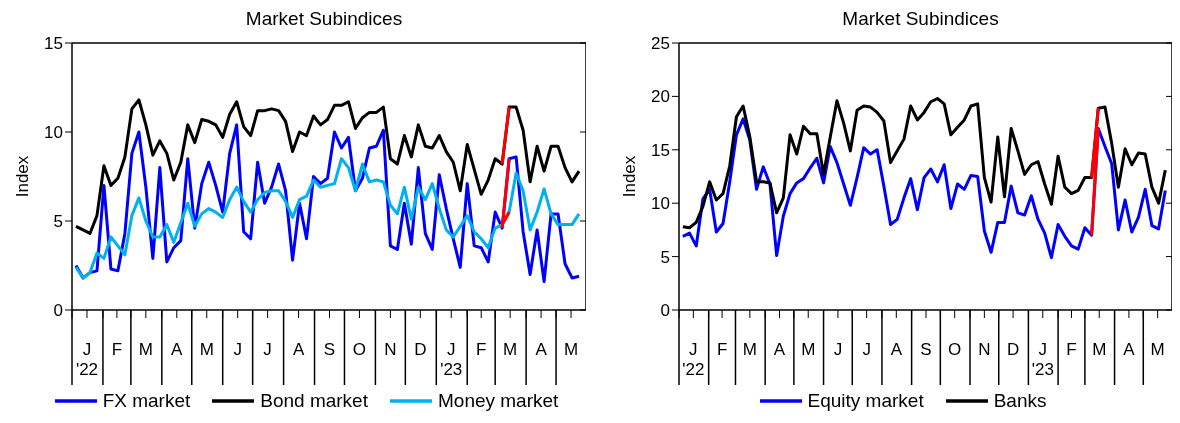 The height and width of the screenshot is (423, 1180). What do you see at coordinates (146, 401) in the screenshot?
I see `legend-label: FX market` at bounding box center [146, 401].